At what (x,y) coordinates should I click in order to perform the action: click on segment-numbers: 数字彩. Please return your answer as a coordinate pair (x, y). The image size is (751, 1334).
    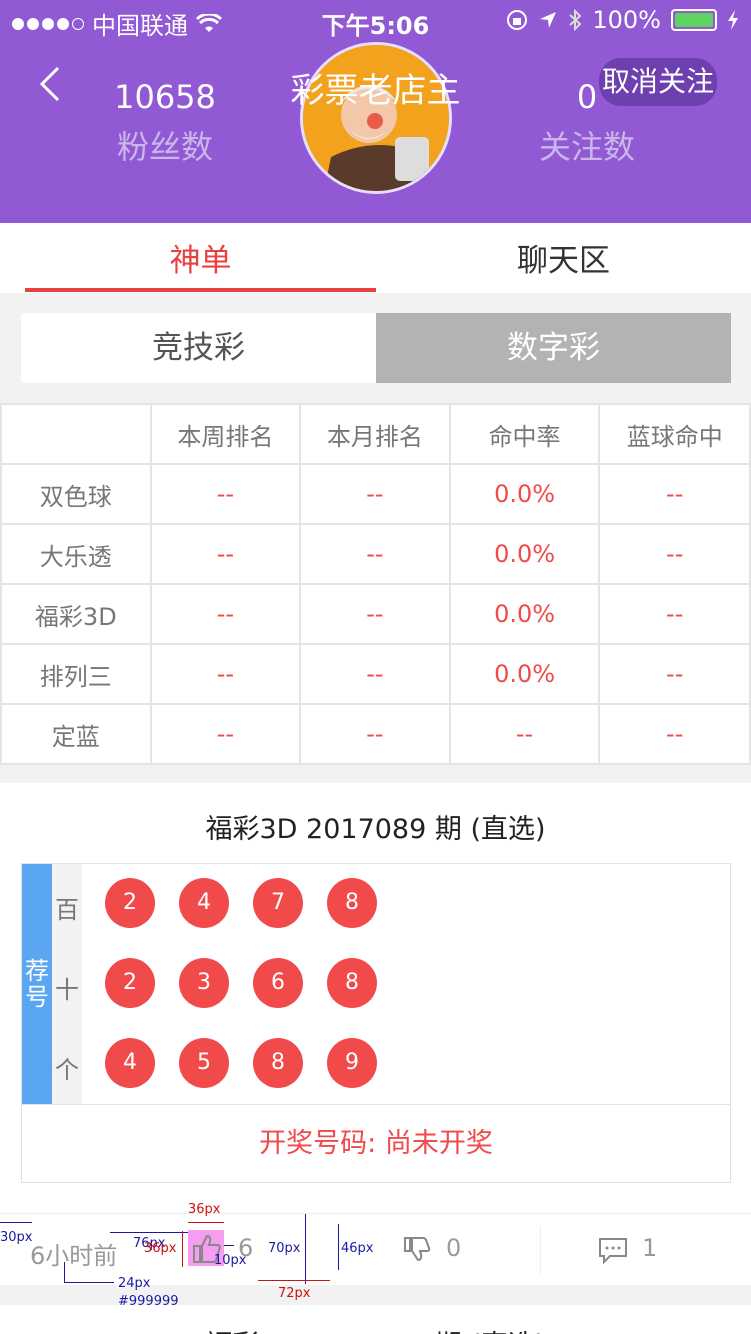
    Looking at the image, I should click on (553, 348).